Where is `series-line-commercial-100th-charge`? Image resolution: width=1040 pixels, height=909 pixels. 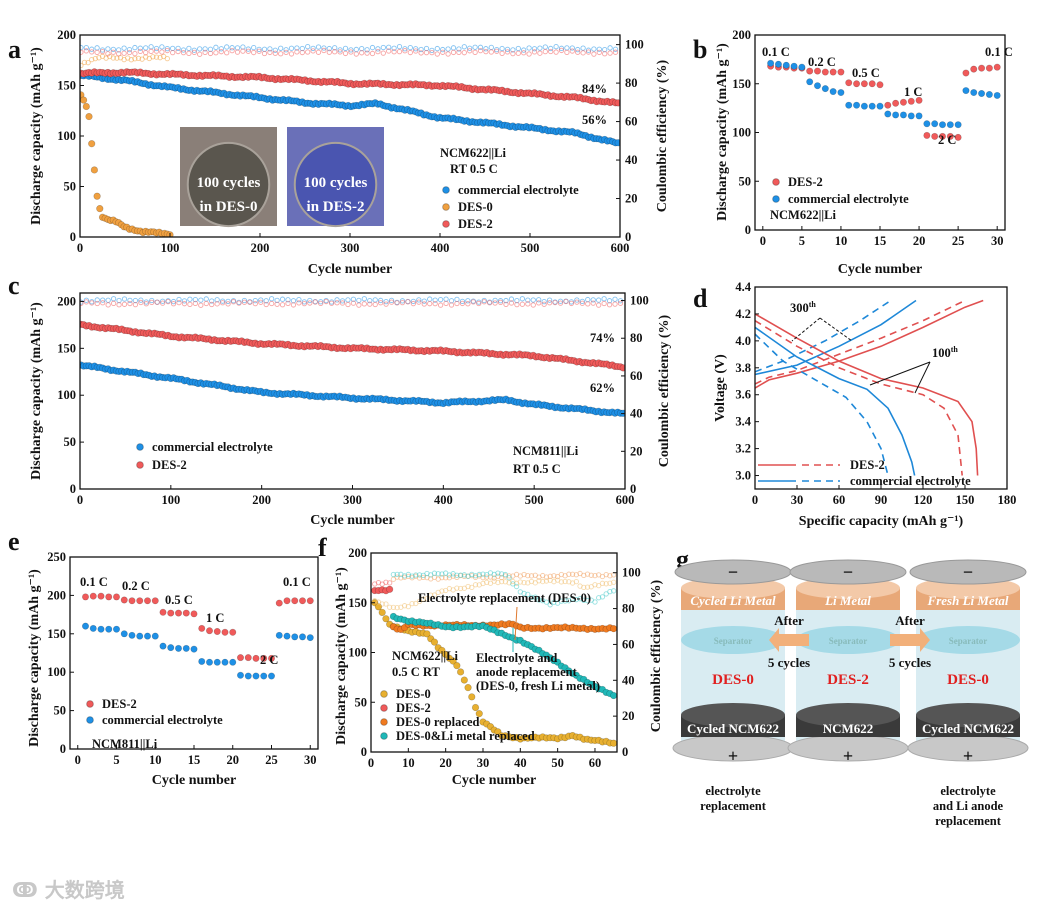 series-line-commercial-100th-charge is located at coordinates (836, 337).